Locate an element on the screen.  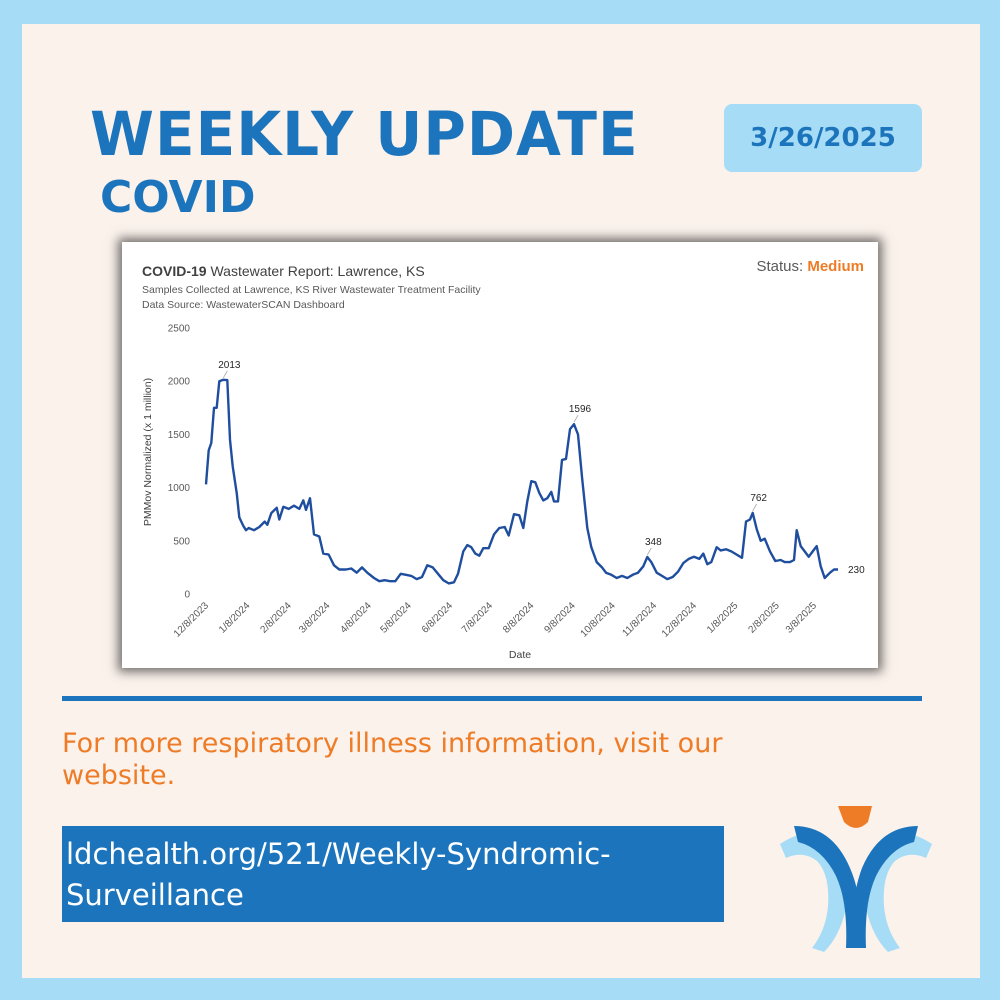
y-tick-label: 1000 is located at coordinates (179, 488).